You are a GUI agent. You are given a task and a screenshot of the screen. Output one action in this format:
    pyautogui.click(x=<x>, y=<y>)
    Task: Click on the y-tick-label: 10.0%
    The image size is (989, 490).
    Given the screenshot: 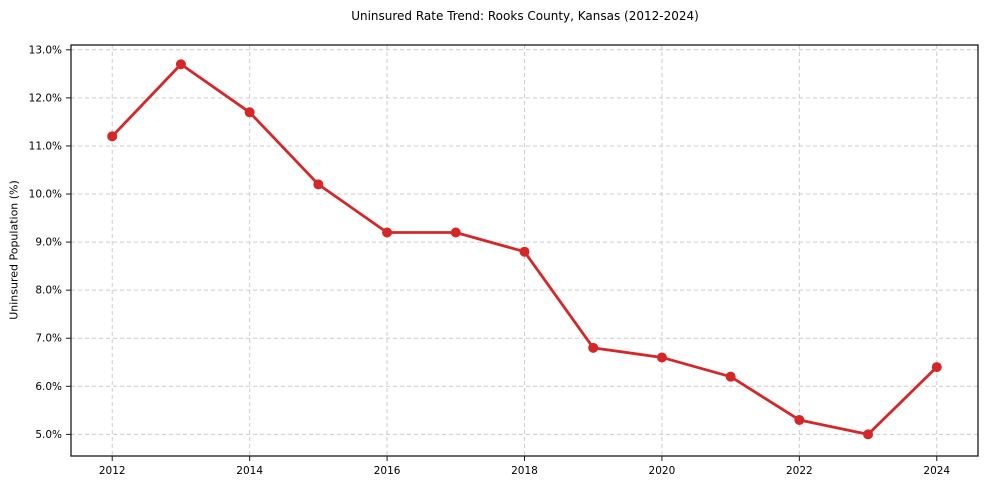 What is the action you would take?
    pyautogui.click(x=45, y=195)
    